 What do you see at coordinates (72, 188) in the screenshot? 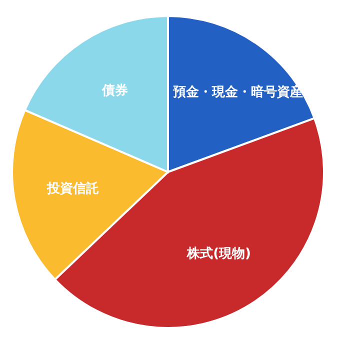
I see `slice-label: 投資信託` at bounding box center [72, 188].